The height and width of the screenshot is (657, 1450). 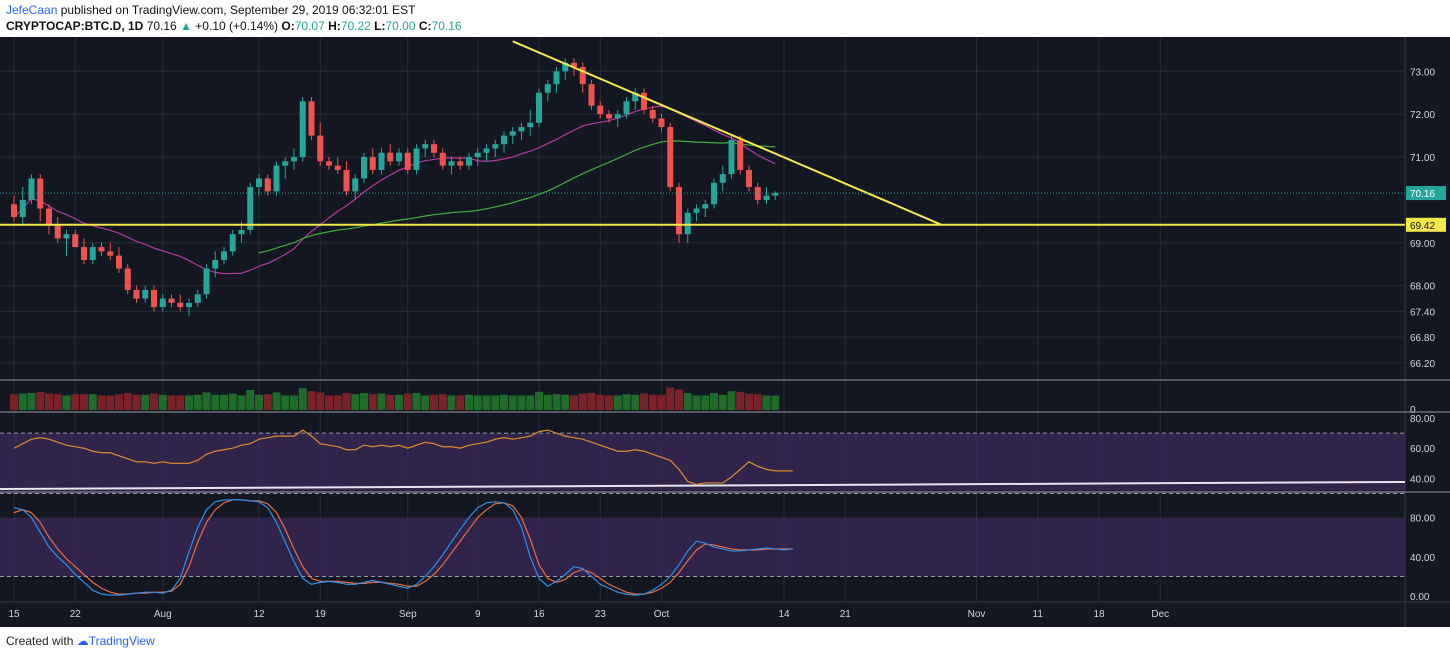 What do you see at coordinates (1422, 479) in the screenshot?
I see `rsi-tick-label: 40.00` at bounding box center [1422, 479].